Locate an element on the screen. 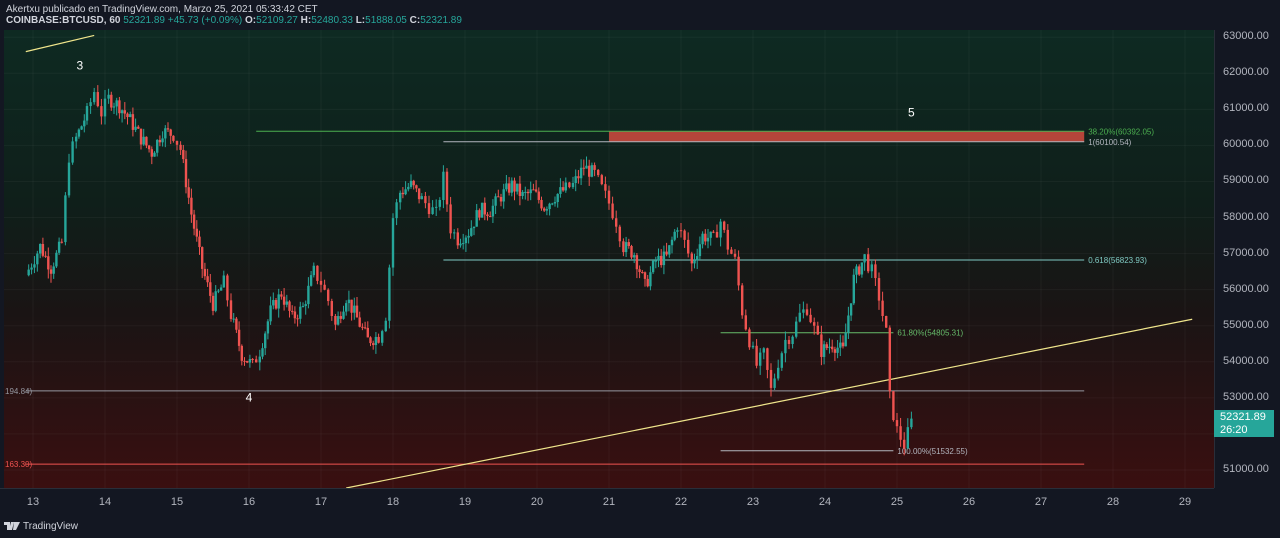  fib-level-label: 100.00%(51532.55) is located at coordinates (932, 451).